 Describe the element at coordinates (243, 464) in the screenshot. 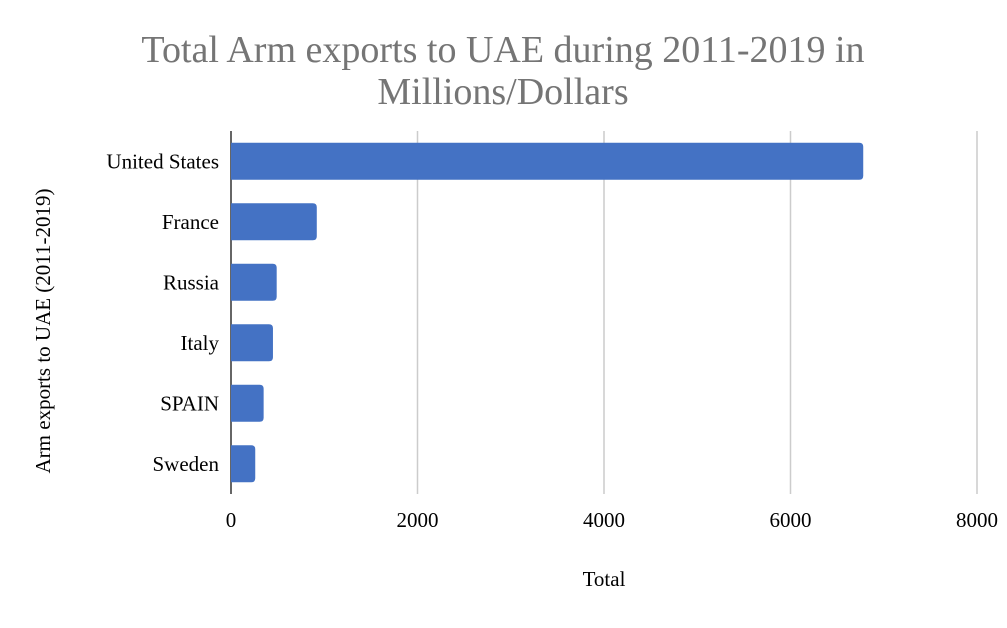

I see `bar-sweden` at that location.